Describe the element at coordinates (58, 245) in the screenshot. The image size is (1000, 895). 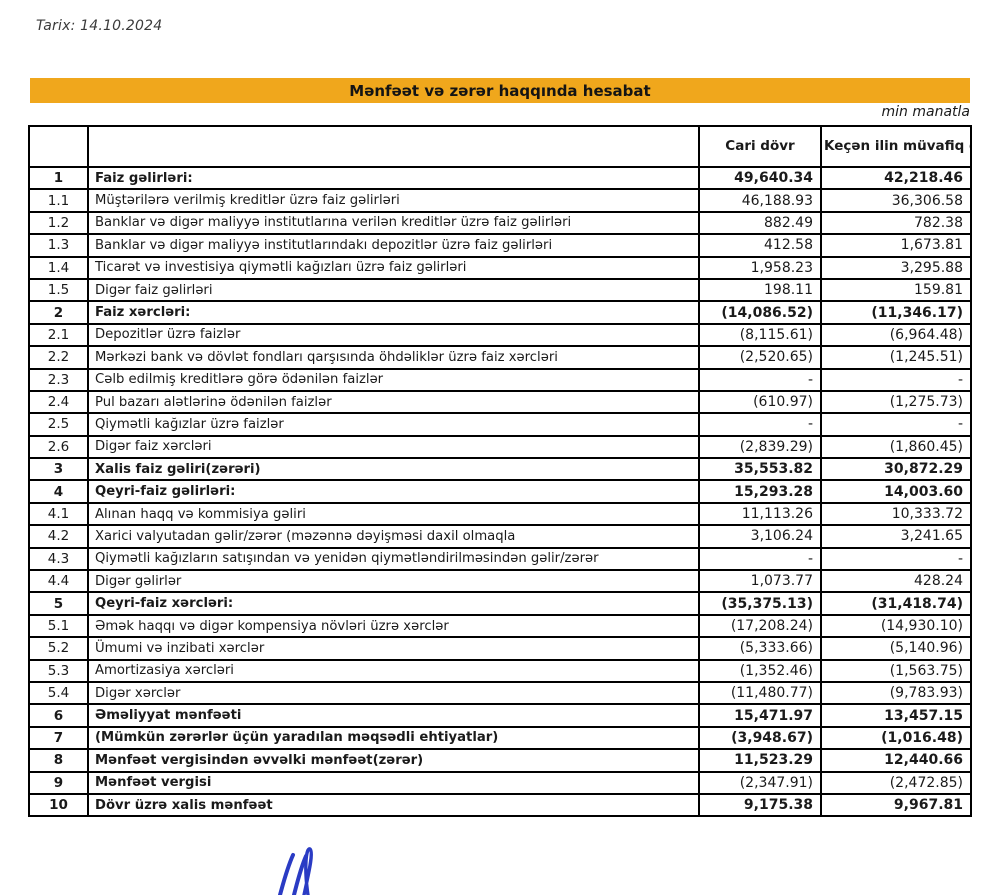
I see `row-no: 1.3` at that location.